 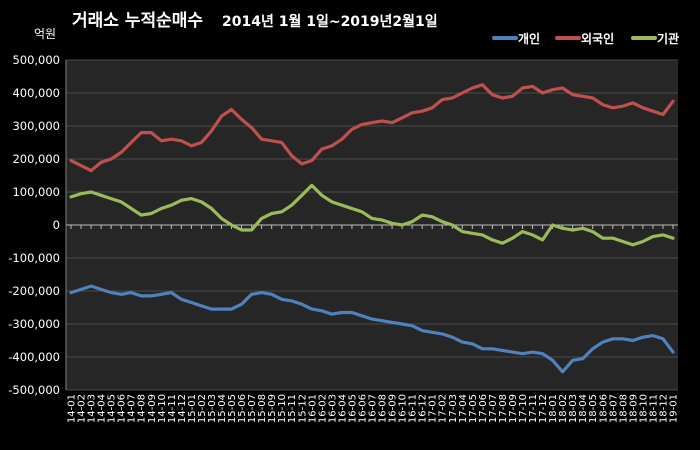 What do you see at coordinates (312, 408) in the screenshot?
I see `x-tick-label: 16-01` at bounding box center [312, 408].